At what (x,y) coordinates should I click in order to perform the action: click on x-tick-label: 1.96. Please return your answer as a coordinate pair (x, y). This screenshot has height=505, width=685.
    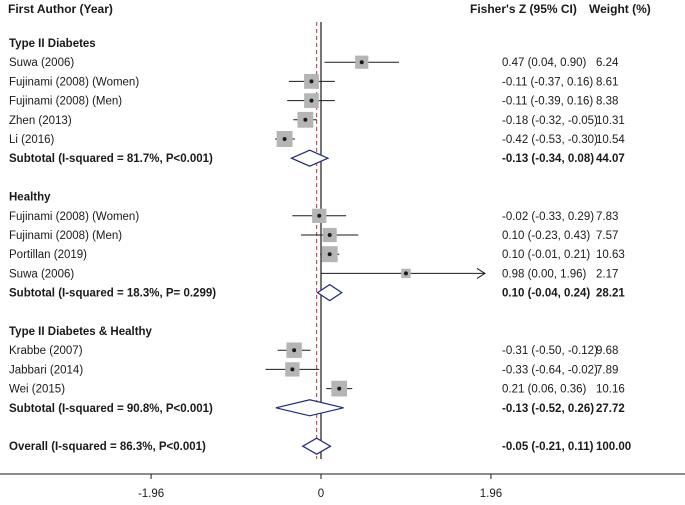
    Looking at the image, I should click on (491, 494).